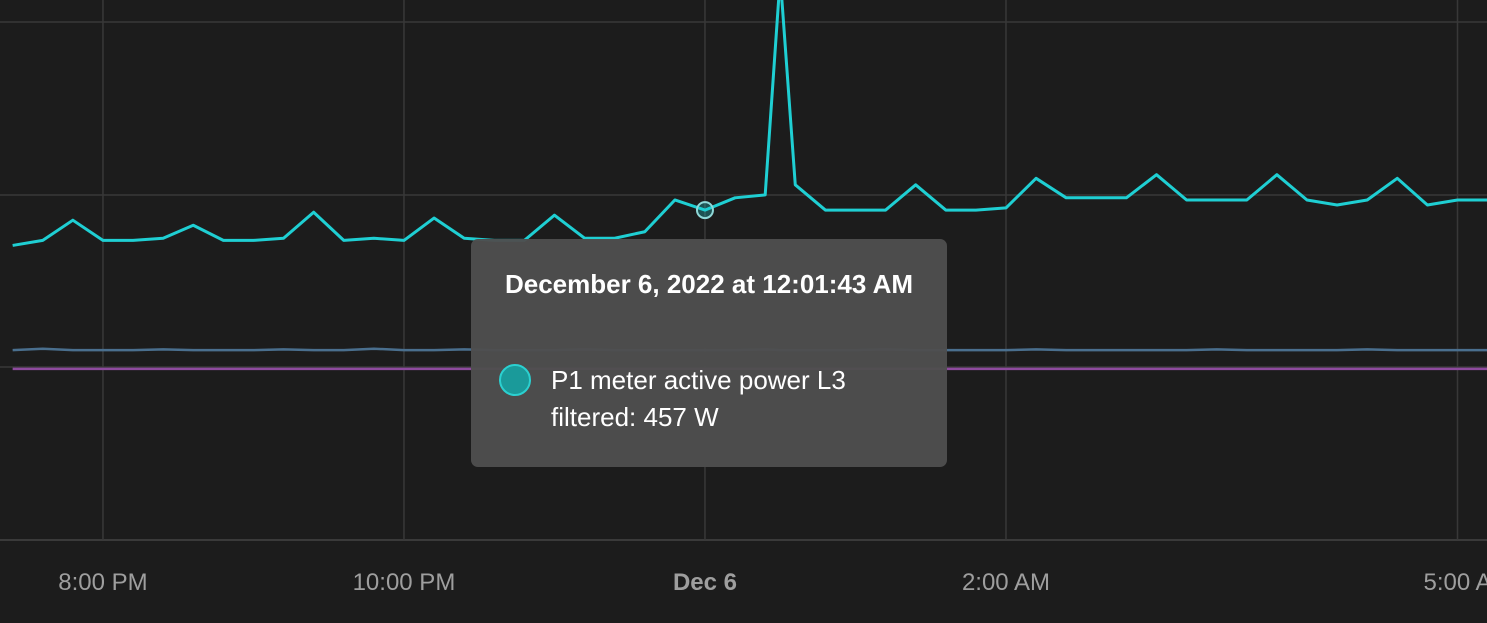 The height and width of the screenshot is (623, 1487). I want to click on x-tick-label: 10:00 PM, so click(404, 582).